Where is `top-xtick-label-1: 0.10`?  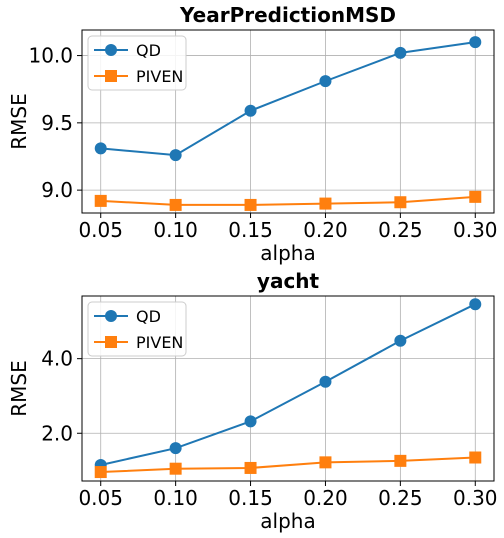 top-xtick-label-1: 0.10 is located at coordinates (175, 230).